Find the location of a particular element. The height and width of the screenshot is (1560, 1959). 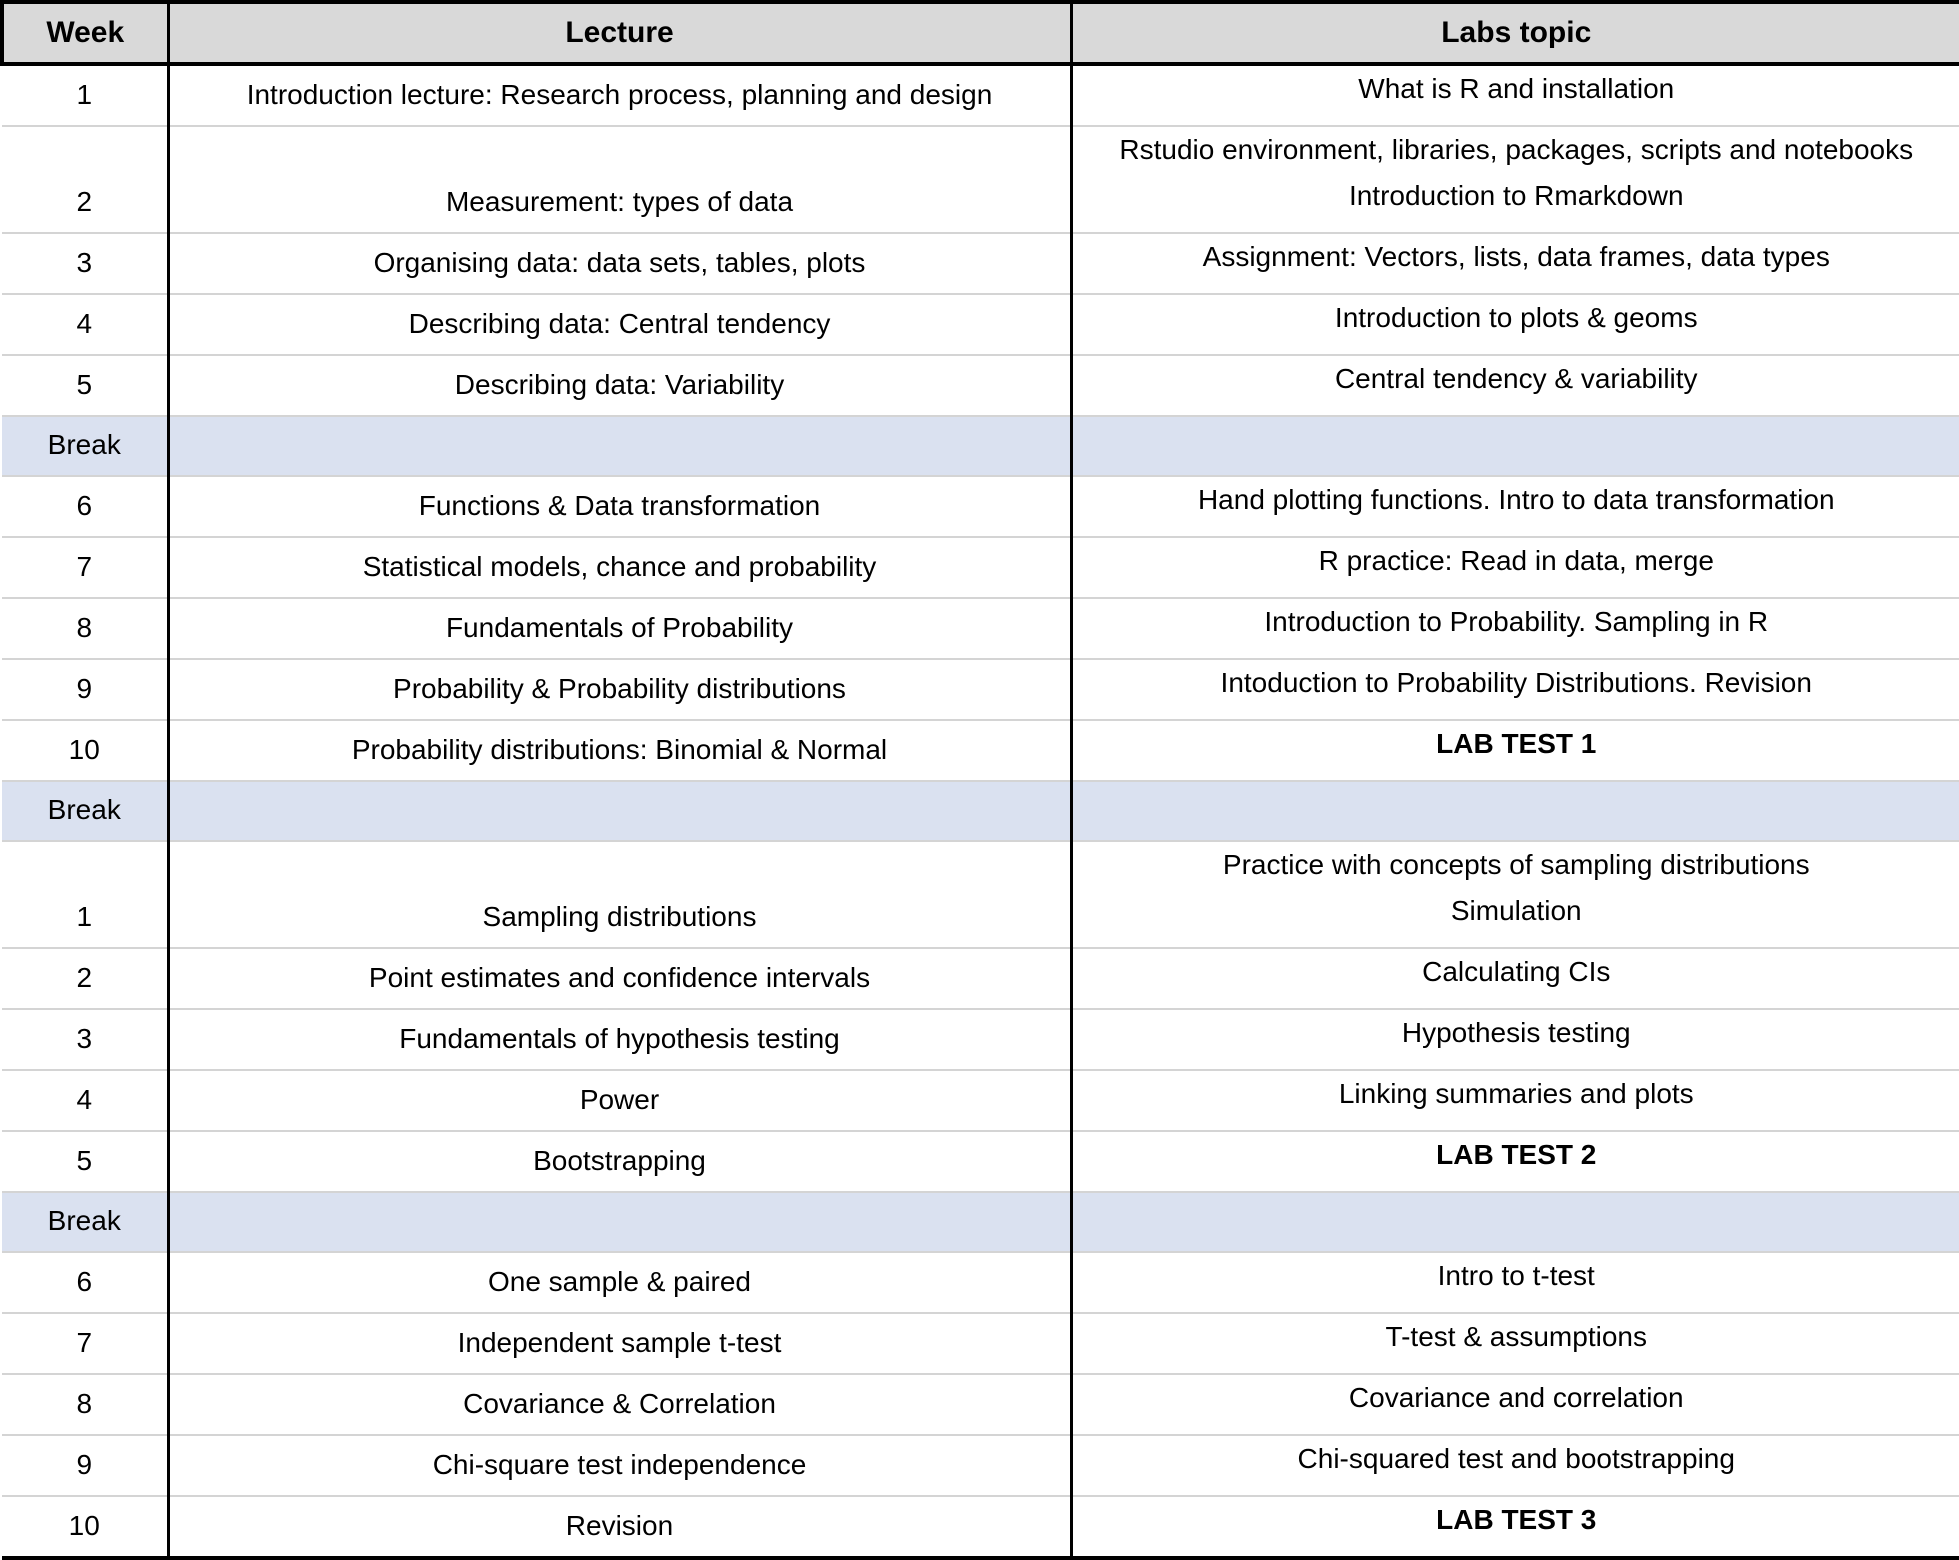

labs-topic-line: R practice: Read in data, merge is located at coordinates (1516, 560).